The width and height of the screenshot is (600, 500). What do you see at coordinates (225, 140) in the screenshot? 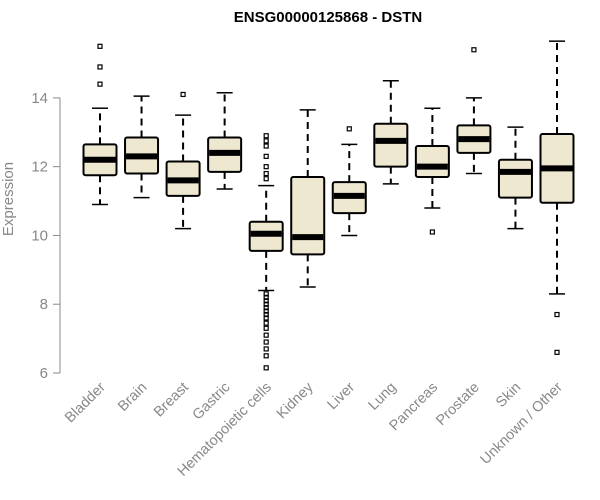
I see `box-gastric` at bounding box center [225, 140].